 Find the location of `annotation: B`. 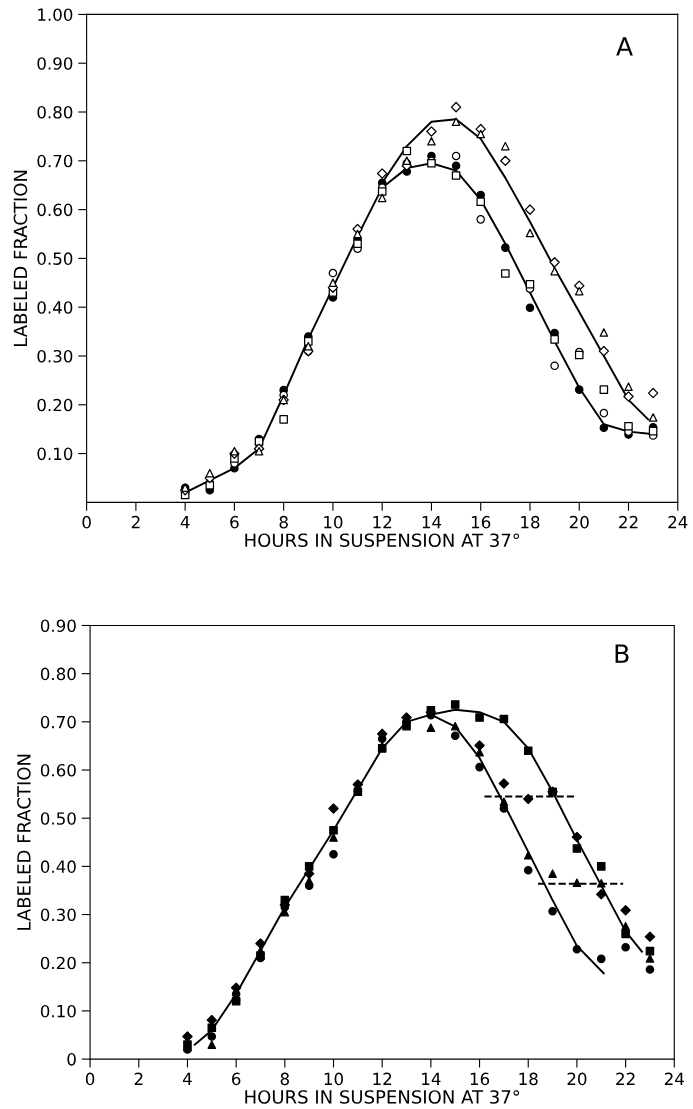

annotation: B is located at coordinates (622, 653).